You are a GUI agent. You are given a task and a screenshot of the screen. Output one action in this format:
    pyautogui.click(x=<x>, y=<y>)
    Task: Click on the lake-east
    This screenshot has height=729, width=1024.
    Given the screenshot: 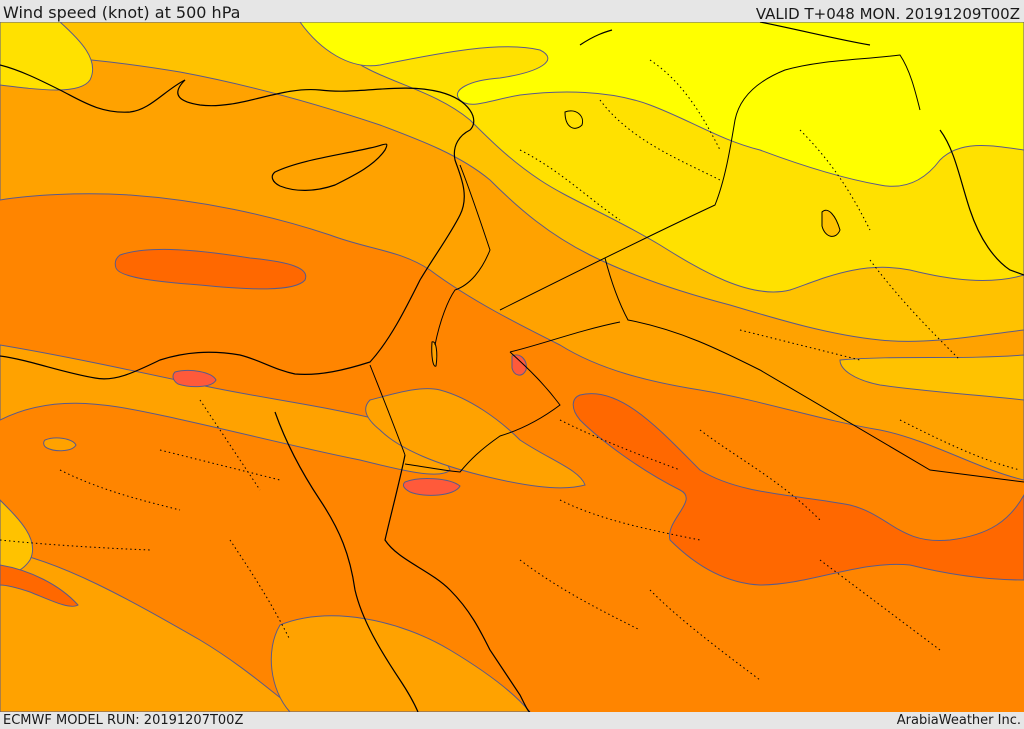 What is the action you would take?
    pyautogui.click(x=831, y=223)
    